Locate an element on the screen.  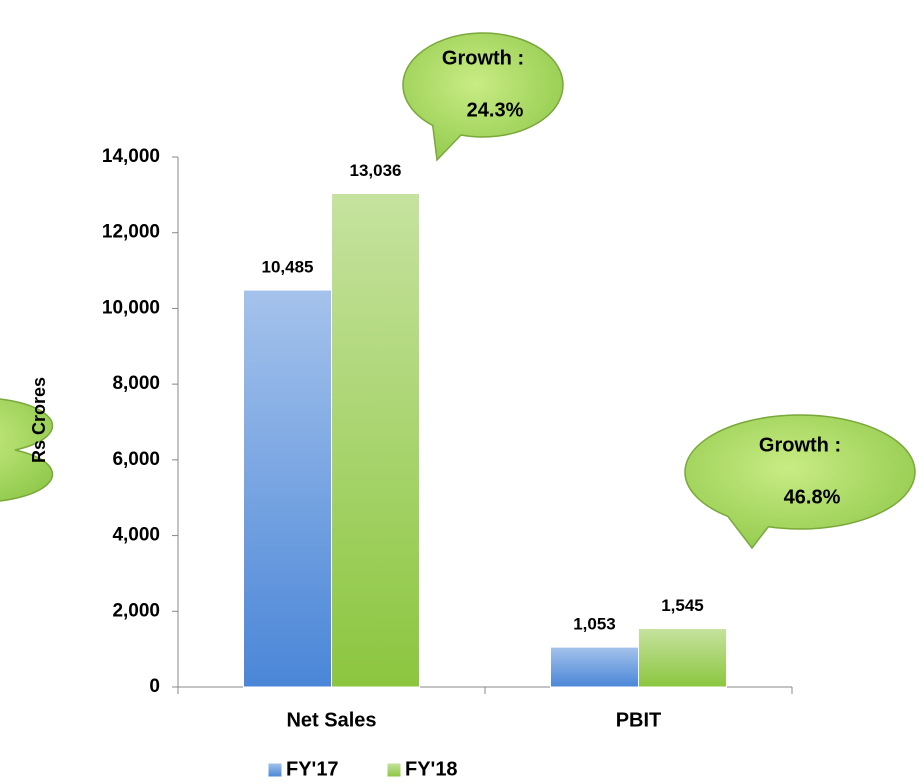
y-tick-label: 2,000 is located at coordinates (136, 610).